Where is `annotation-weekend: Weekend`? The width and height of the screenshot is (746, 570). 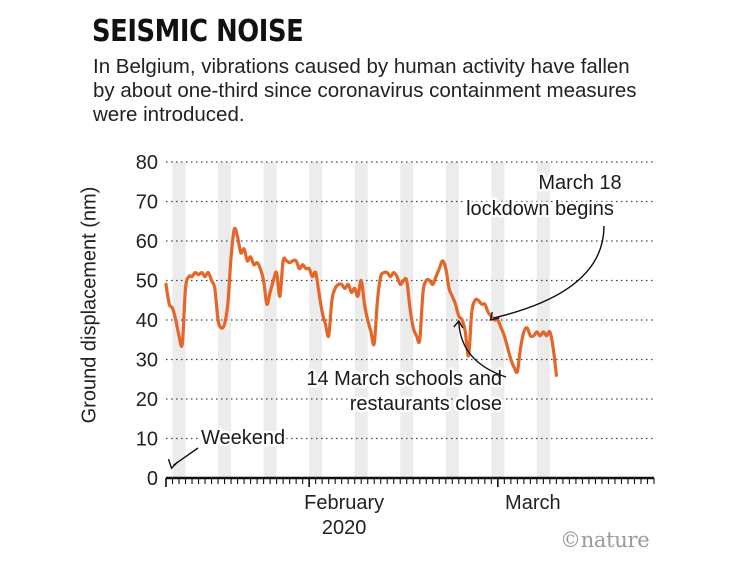
annotation-weekend: Weekend is located at coordinates (243, 438).